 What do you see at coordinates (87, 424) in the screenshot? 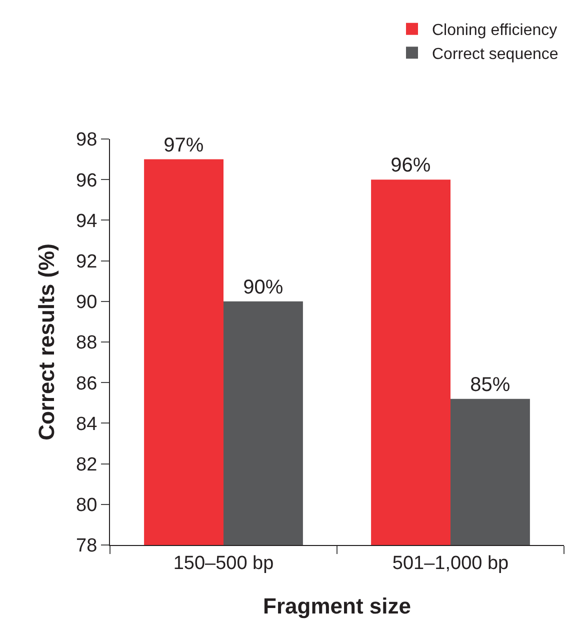
I see `y-tick-label: 84` at bounding box center [87, 424].